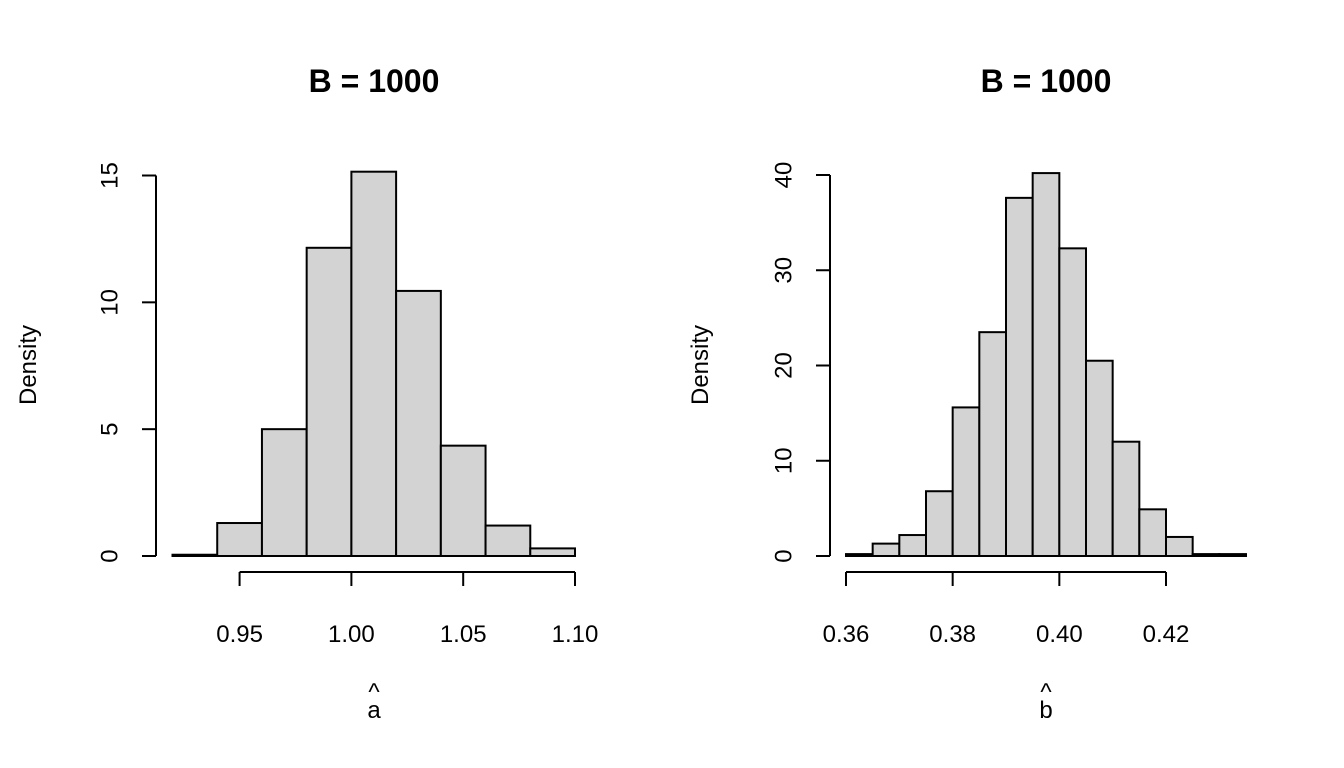 The width and height of the screenshot is (1344, 768). What do you see at coordinates (110, 175) in the screenshot?
I see `y-tick-label: 15` at bounding box center [110, 175].